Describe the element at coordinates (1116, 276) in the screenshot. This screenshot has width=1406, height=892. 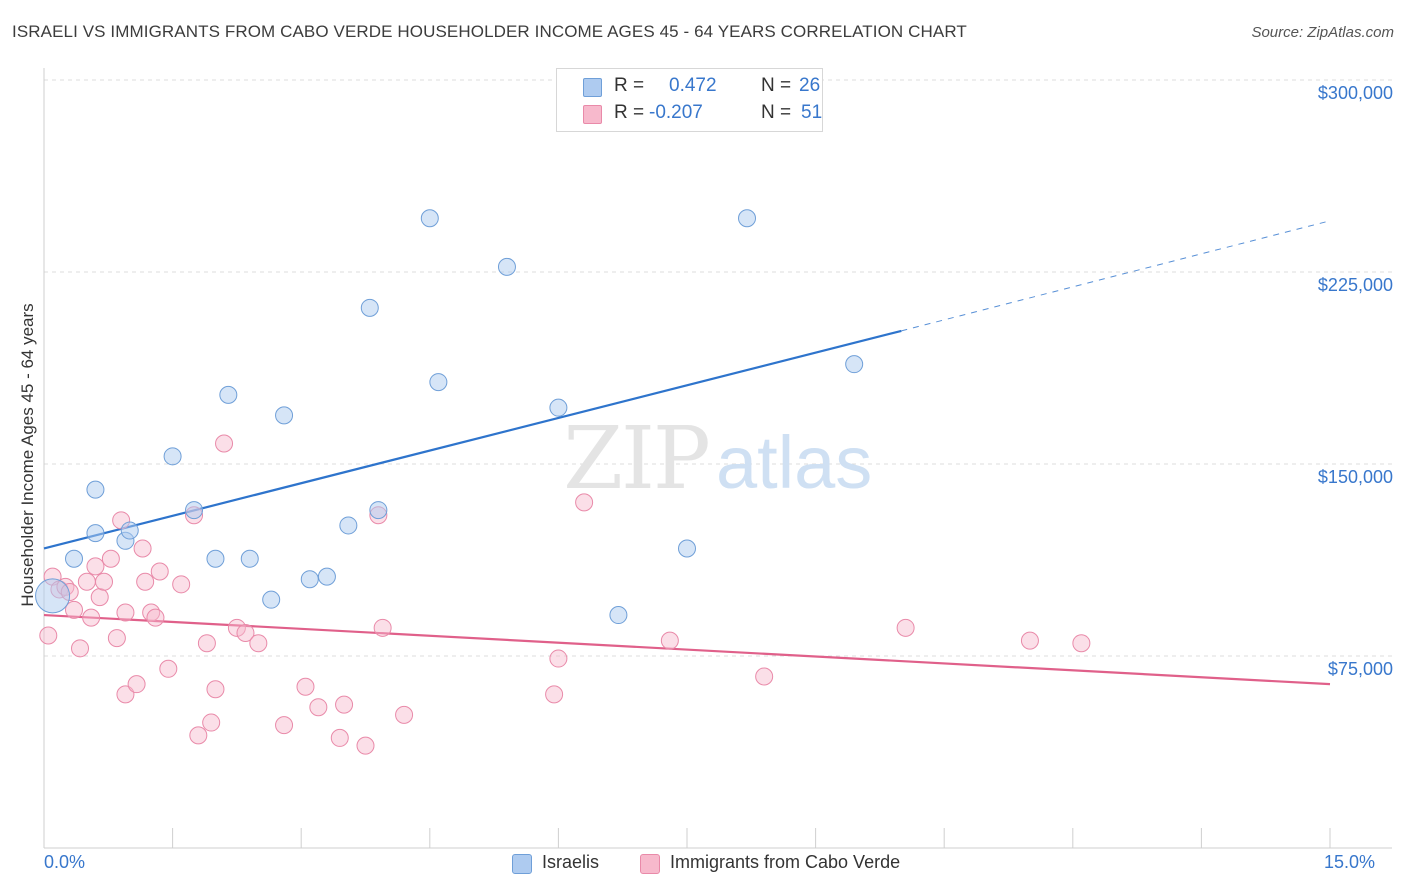
I see `trend-line-israelis-extension` at that location.